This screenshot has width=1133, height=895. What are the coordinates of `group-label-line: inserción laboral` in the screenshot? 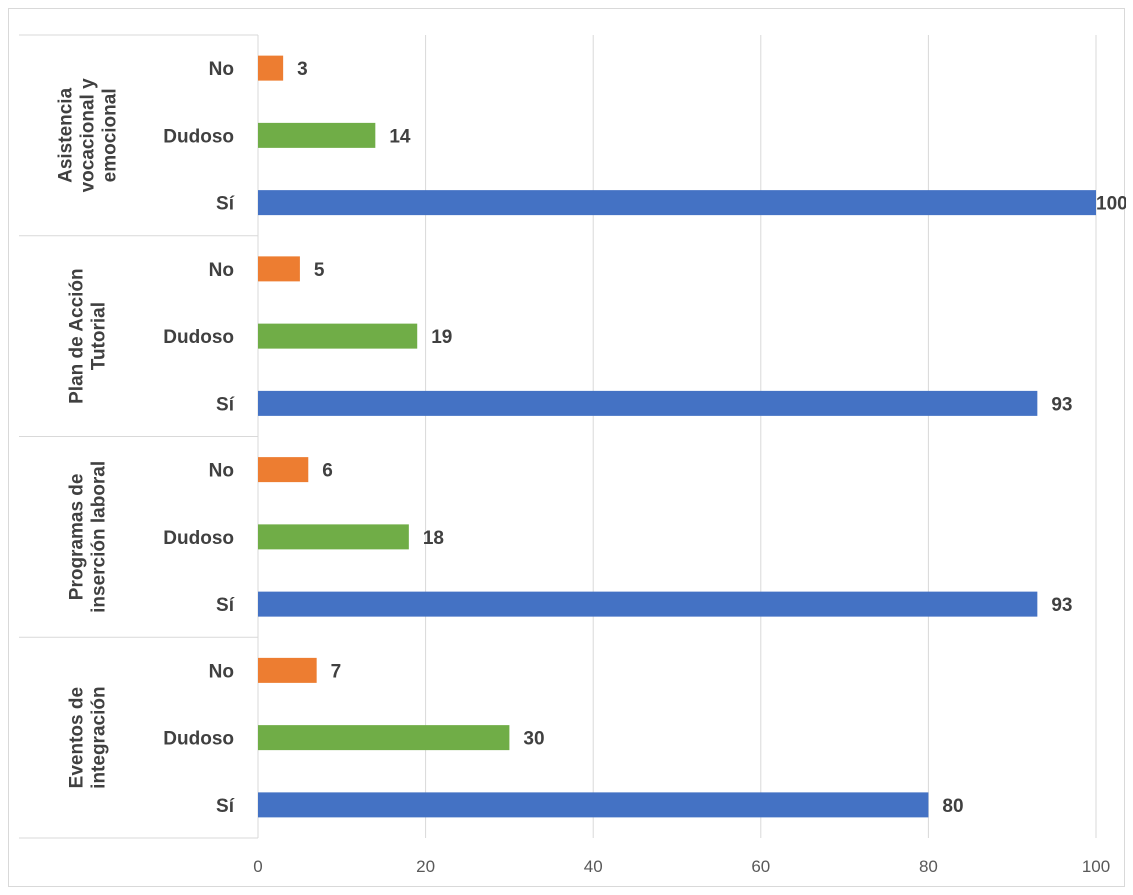 It's located at (99, 537).